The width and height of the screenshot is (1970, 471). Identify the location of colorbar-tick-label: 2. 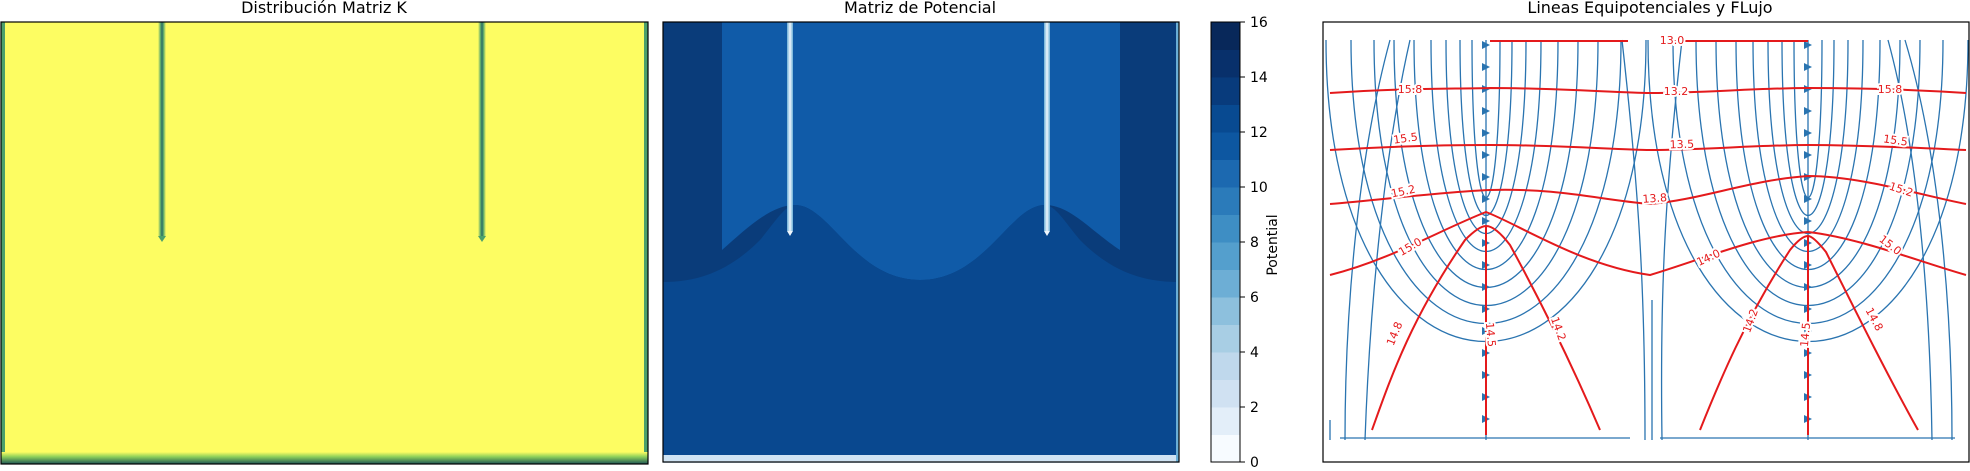
(1254, 408).